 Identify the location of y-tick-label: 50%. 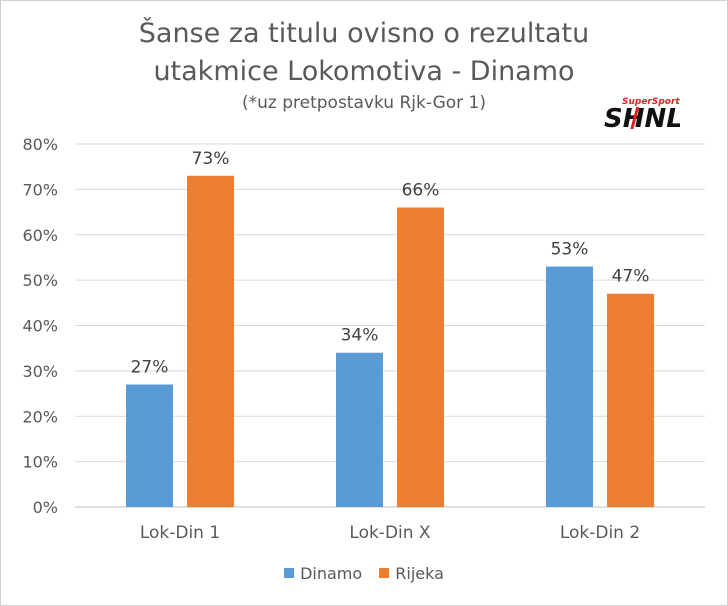
(40, 280).